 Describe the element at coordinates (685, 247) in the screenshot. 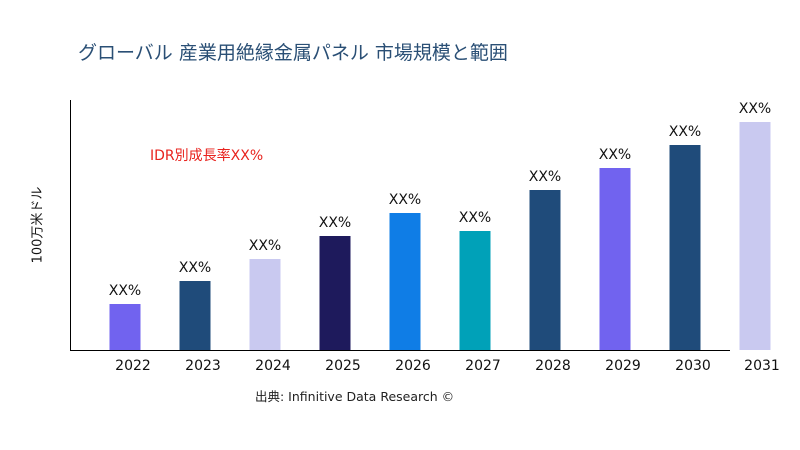

I see `bar-2030` at that location.